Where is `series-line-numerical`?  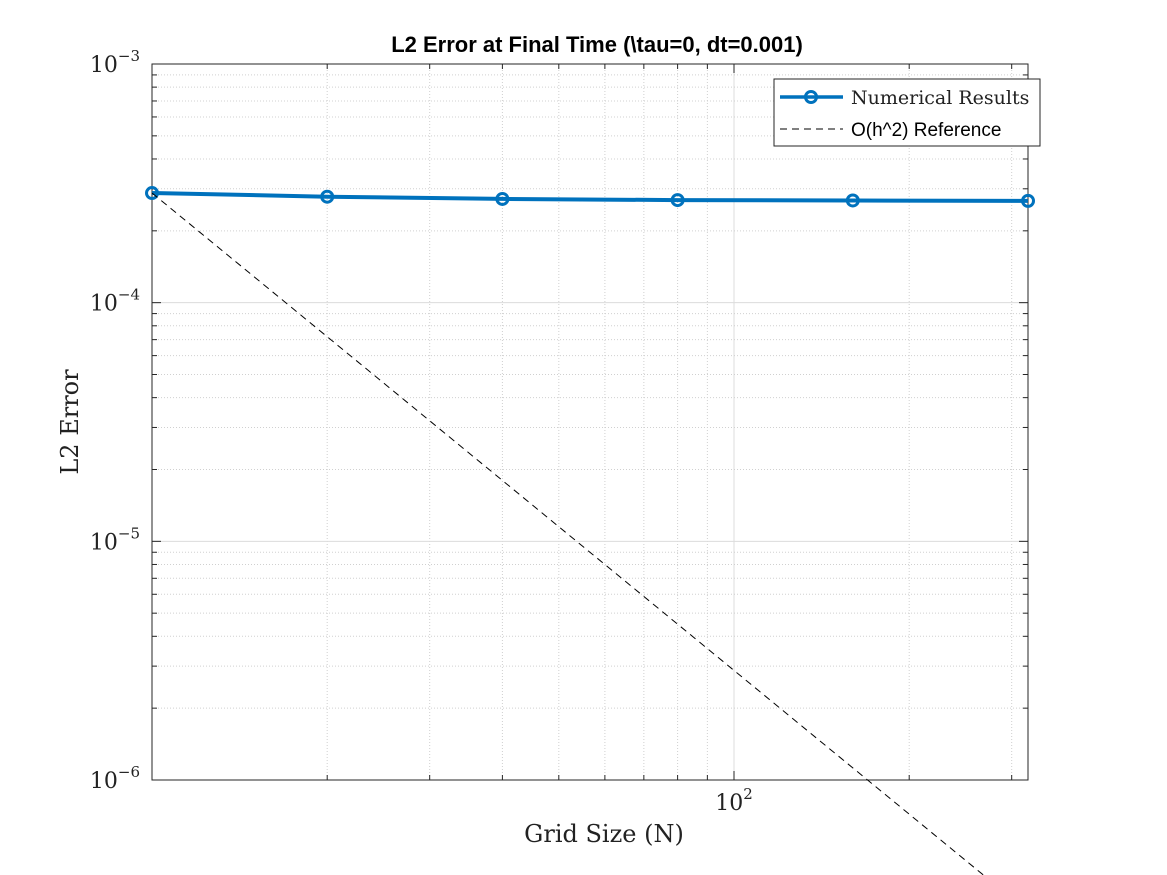
series-line-numerical is located at coordinates (590, 197).